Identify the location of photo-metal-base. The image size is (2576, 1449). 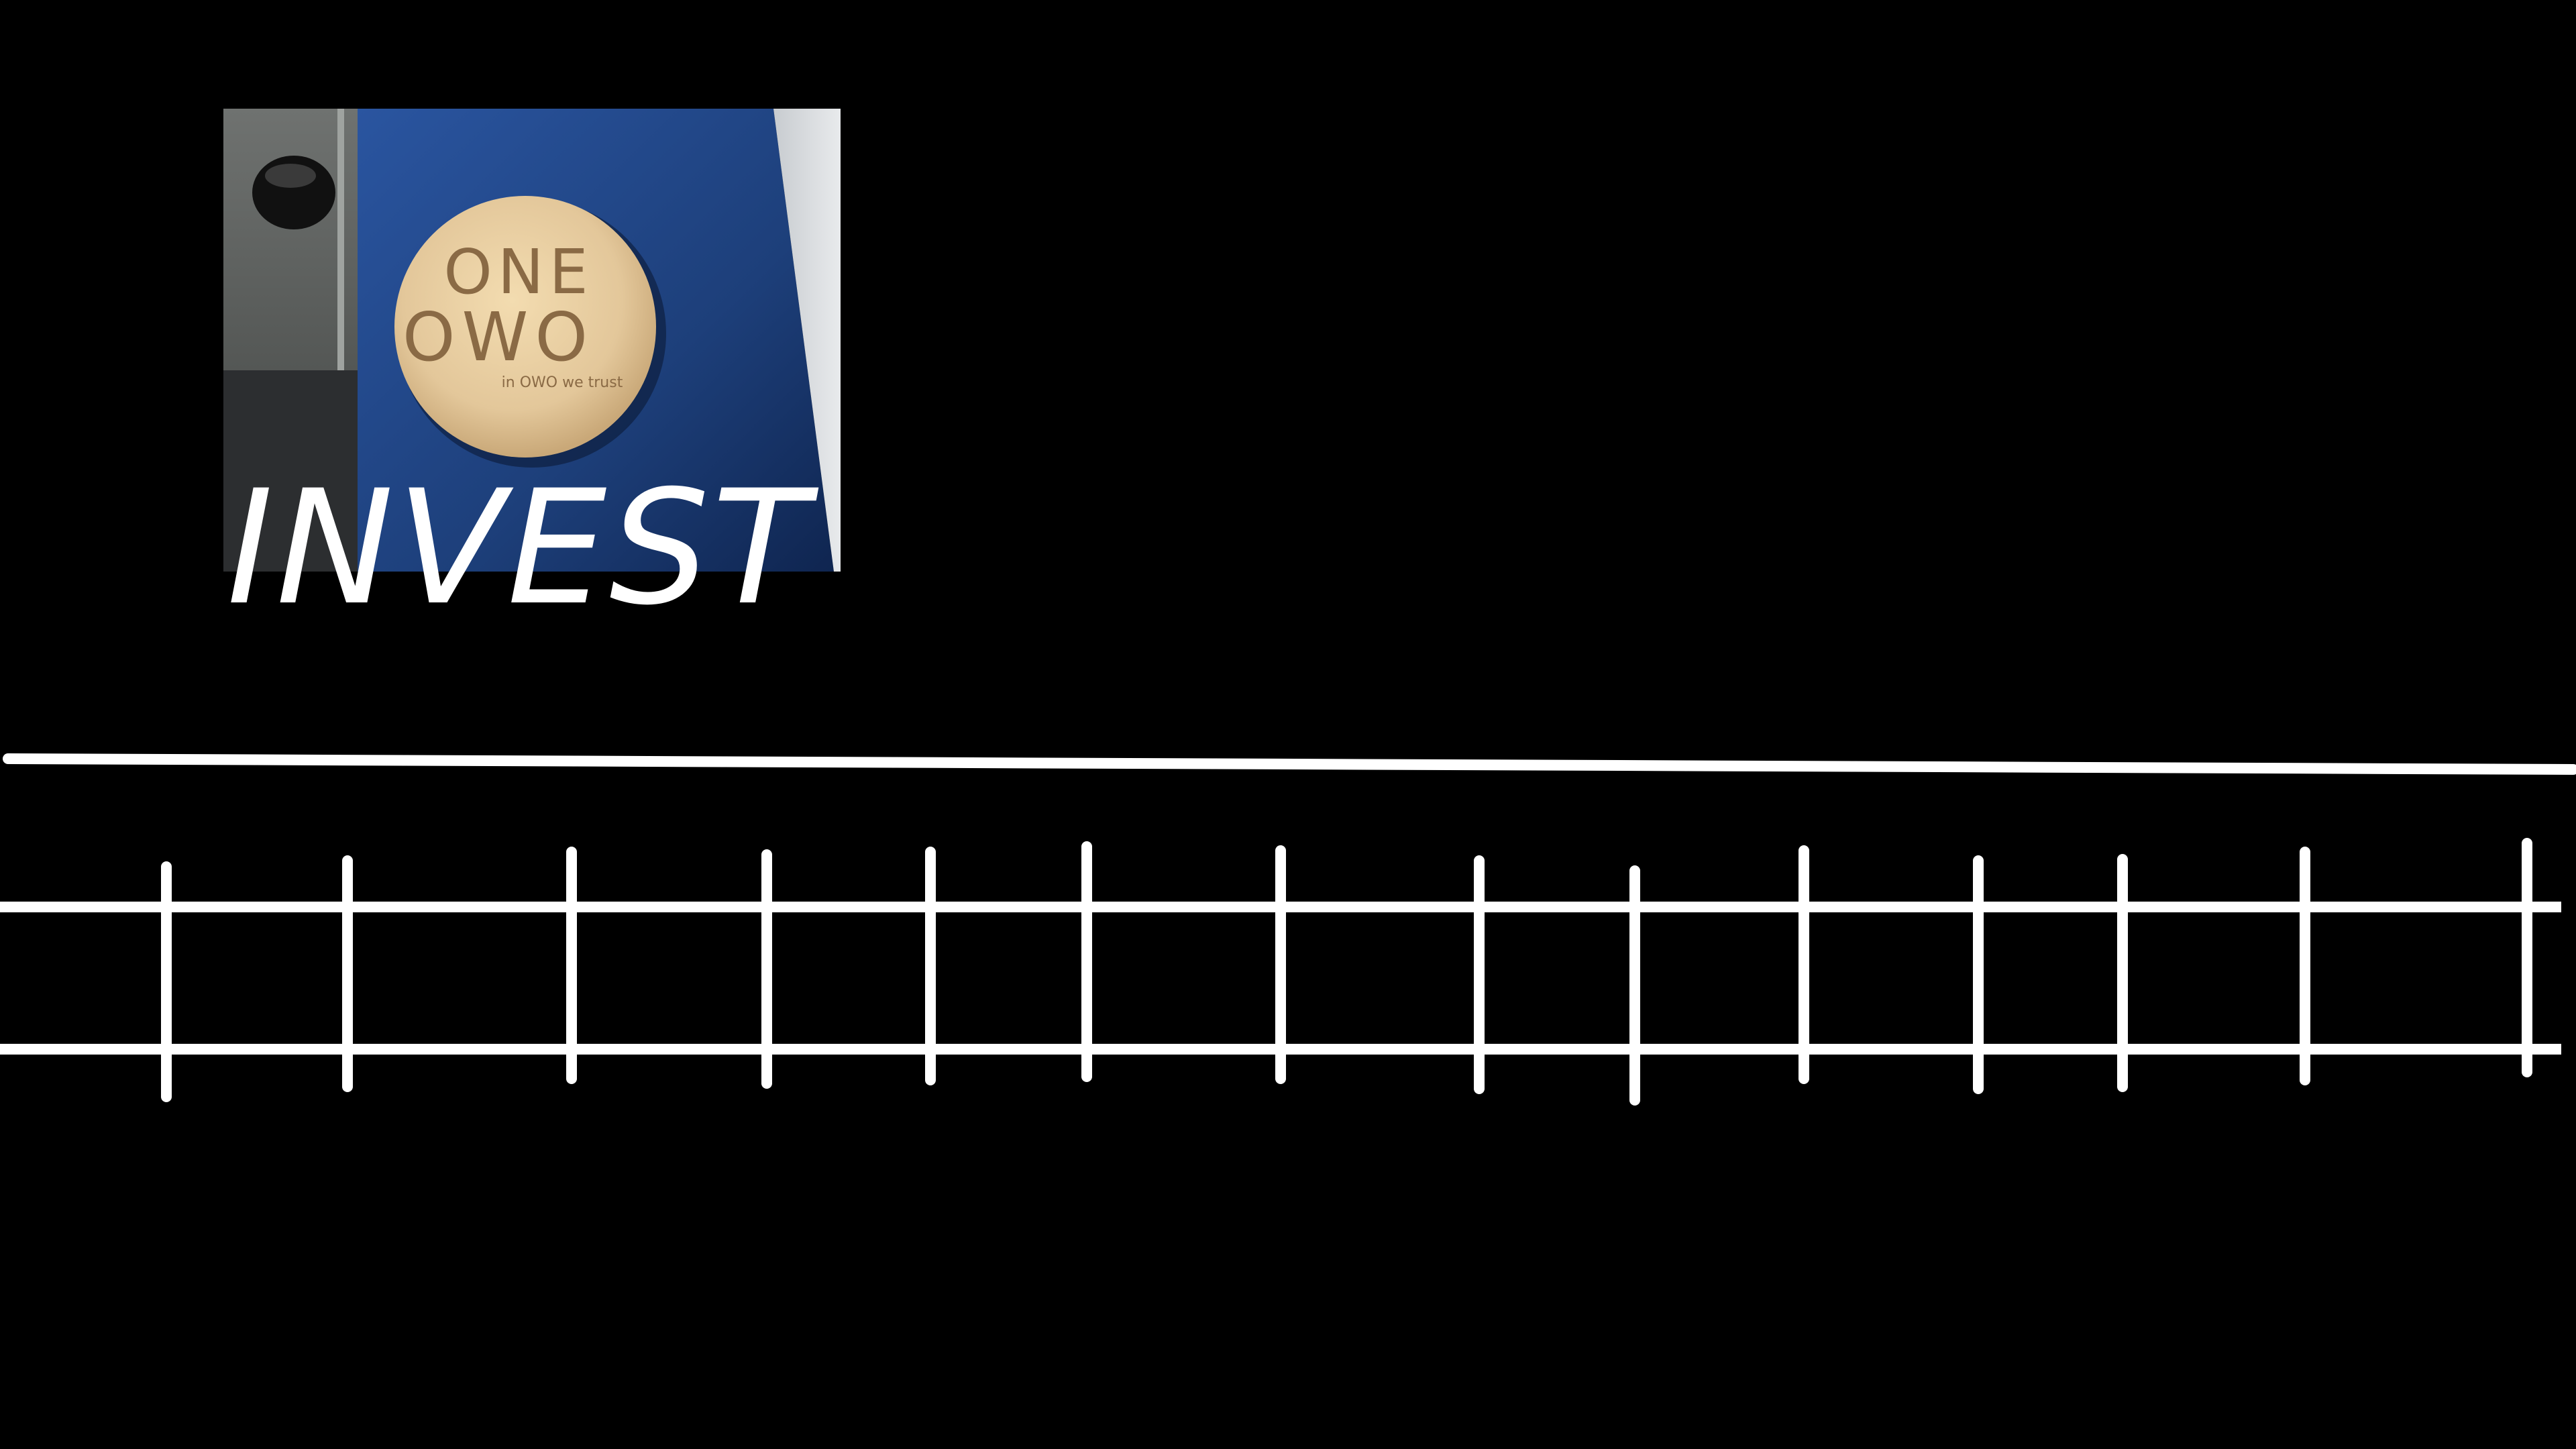
(300, 471).